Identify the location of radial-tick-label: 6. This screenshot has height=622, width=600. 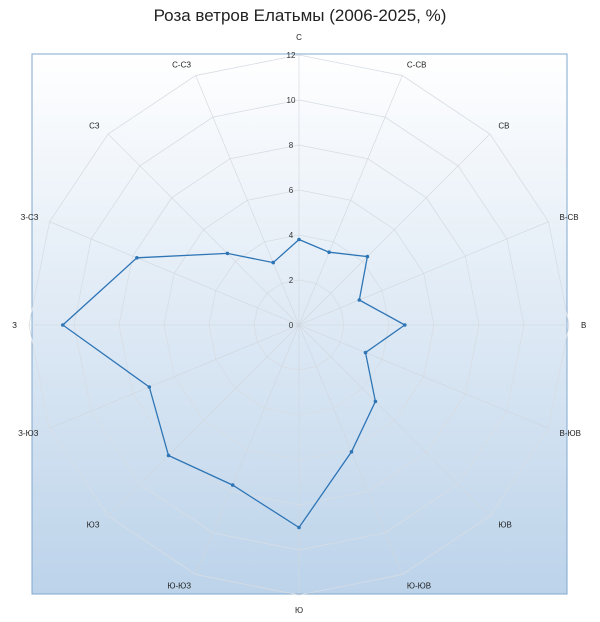
(291, 190).